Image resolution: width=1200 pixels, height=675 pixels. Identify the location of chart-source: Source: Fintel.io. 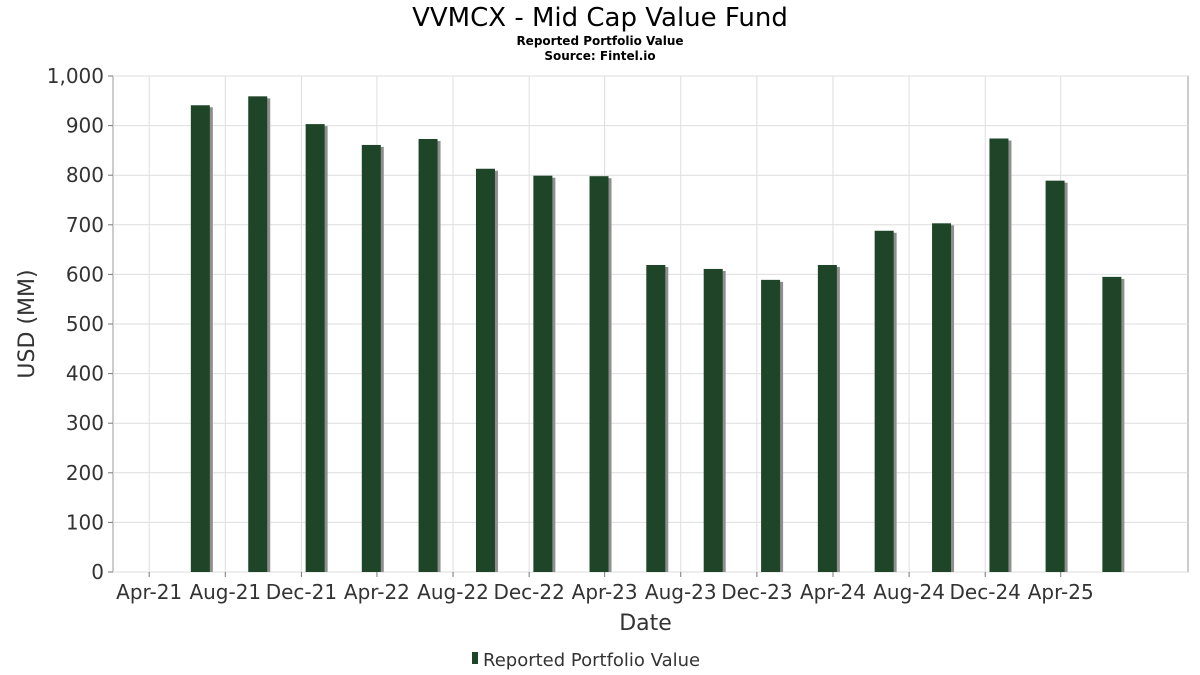
(600, 56).